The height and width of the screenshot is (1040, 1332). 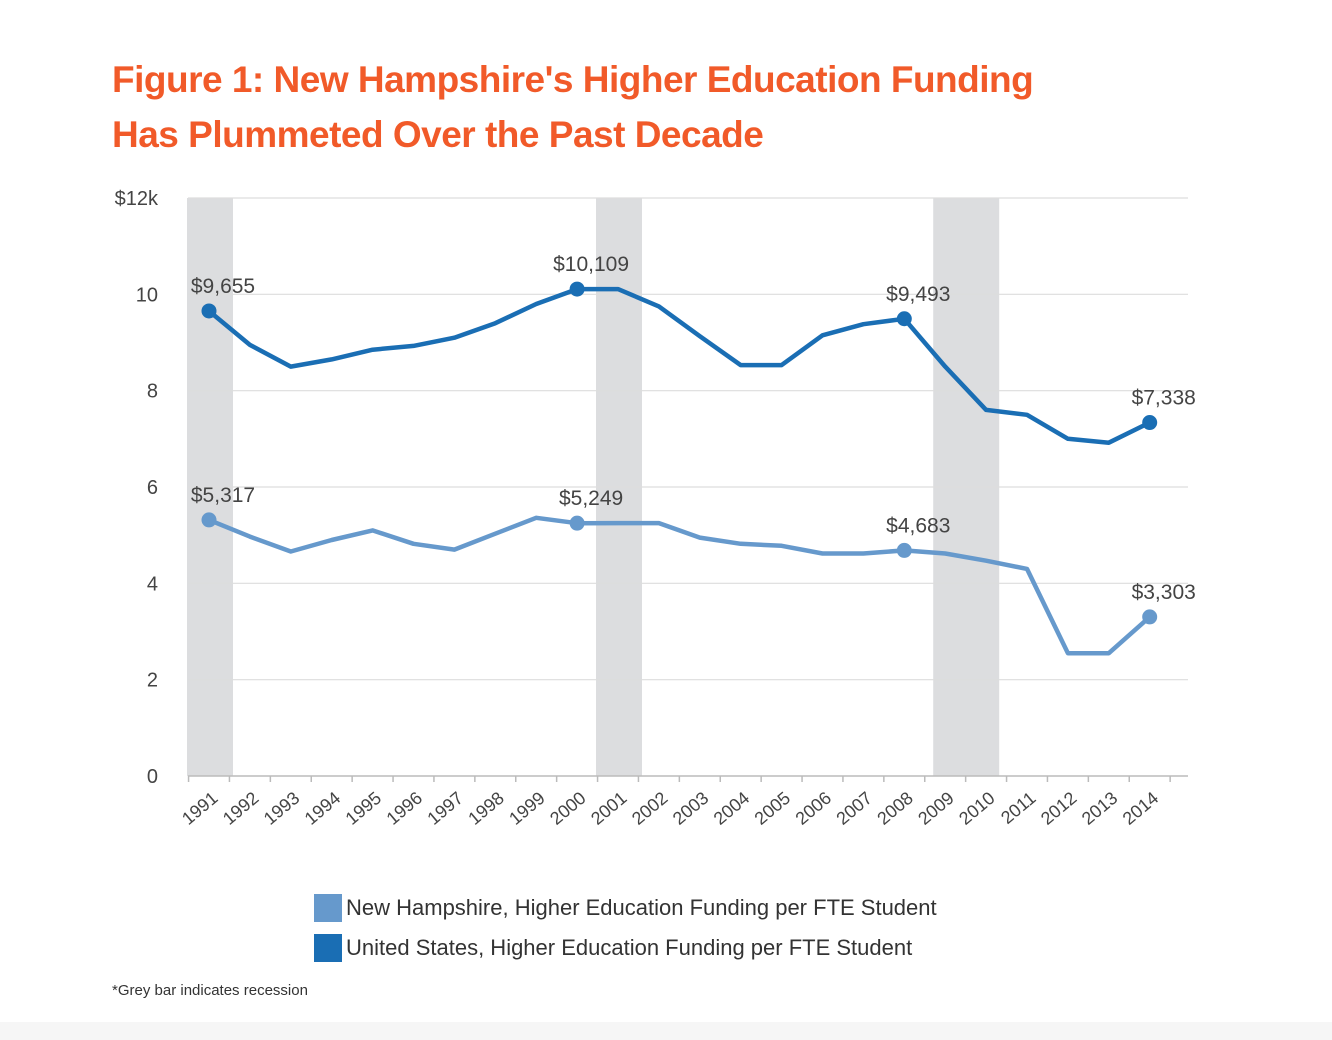 What do you see at coordinates (445, 808) in the screenshot?
I see `x-tick-label-1997: 1997` at bounding box center [445, 808].